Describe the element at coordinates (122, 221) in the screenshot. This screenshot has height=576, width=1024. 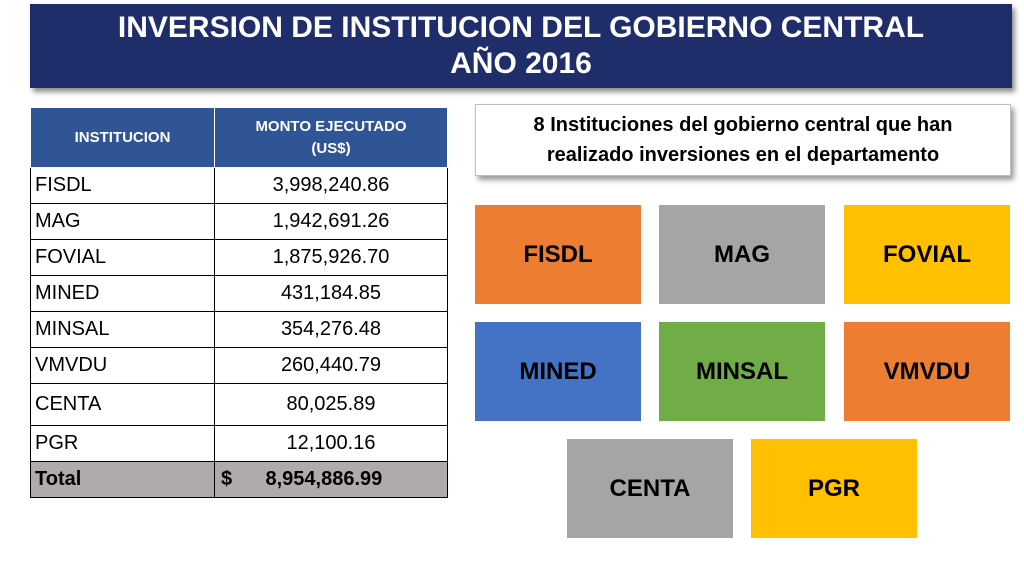
I see `institution-name: MAG` at that location.